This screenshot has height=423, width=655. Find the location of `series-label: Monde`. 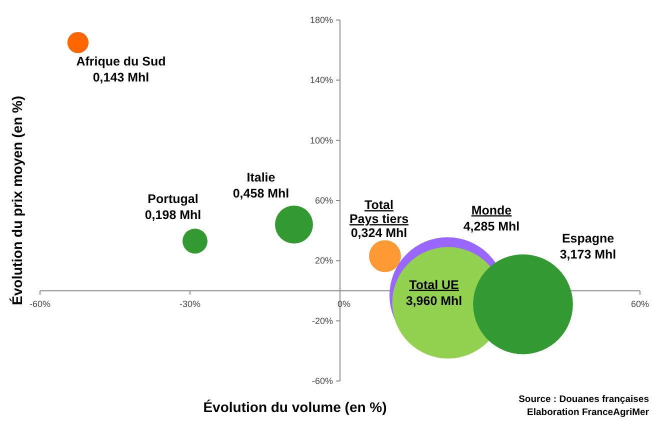

series-label: Monde is located at coordinates (491, 210).